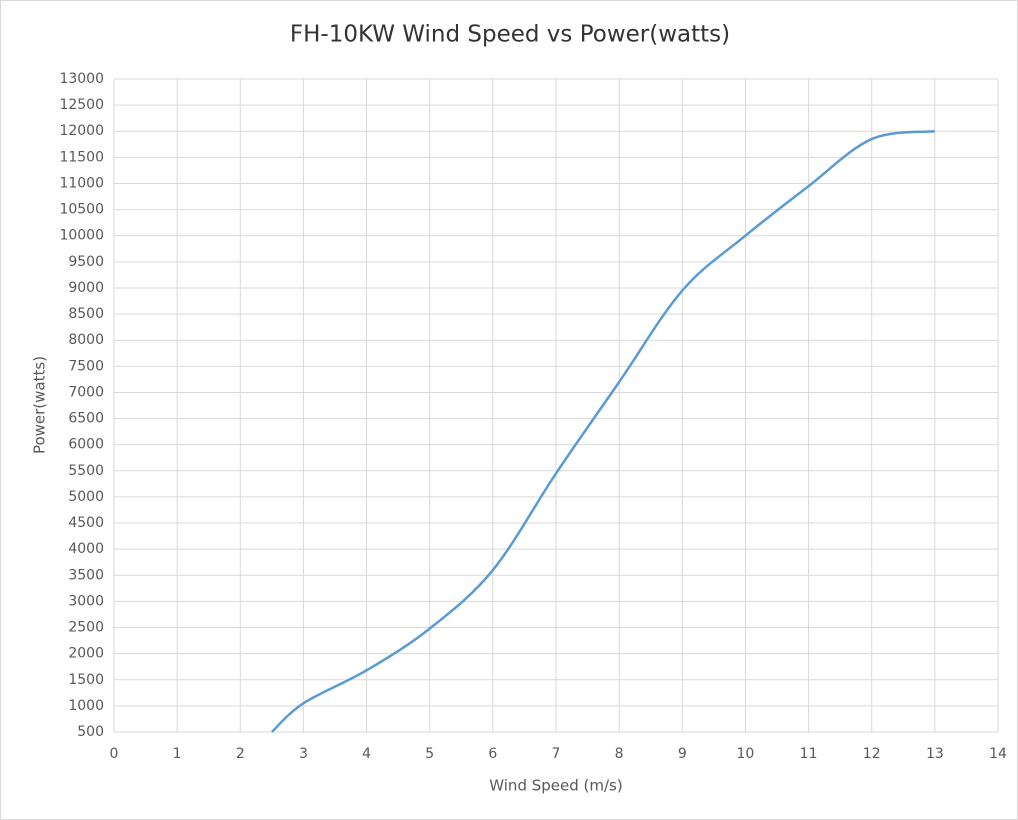 This screenshot has width=1018, height=820. Describe the element at coordinates (81, 105) in the screenshot. I see `y-tick-label: 12500` at that location.